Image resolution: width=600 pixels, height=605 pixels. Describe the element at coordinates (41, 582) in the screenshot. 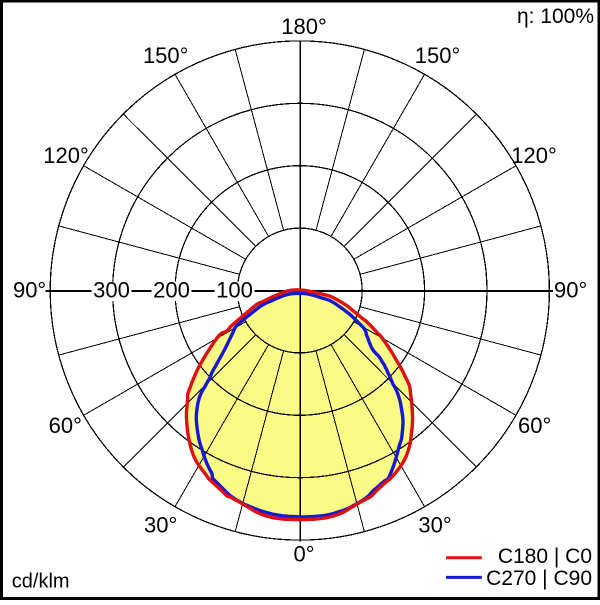

I see `svg-text: cd/klm` at that location.